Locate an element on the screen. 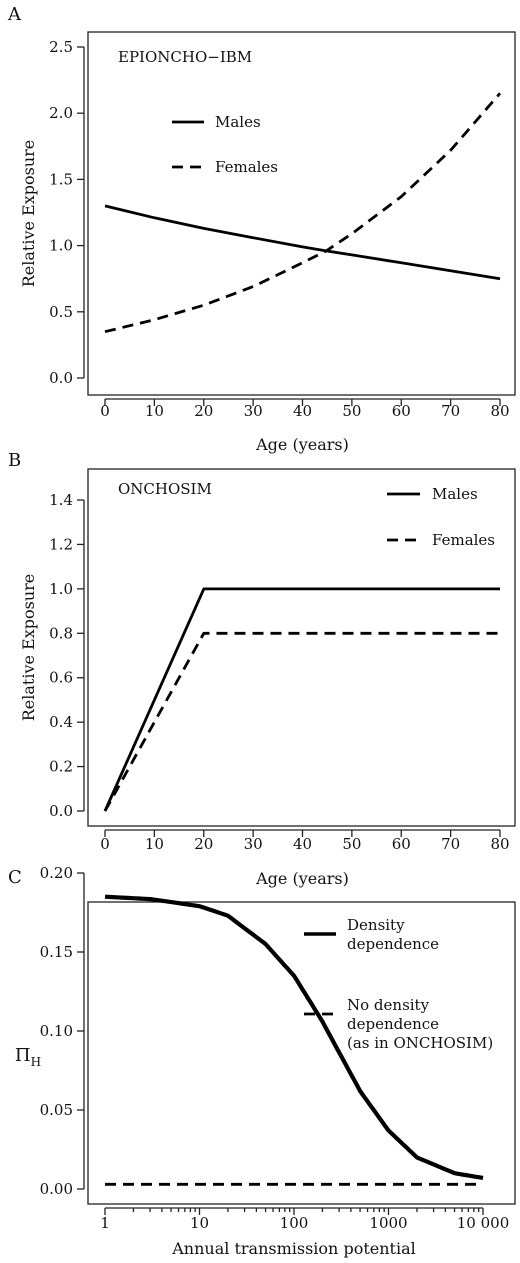  y-axis-label: ΠH is located at coordinates (28, 1057).